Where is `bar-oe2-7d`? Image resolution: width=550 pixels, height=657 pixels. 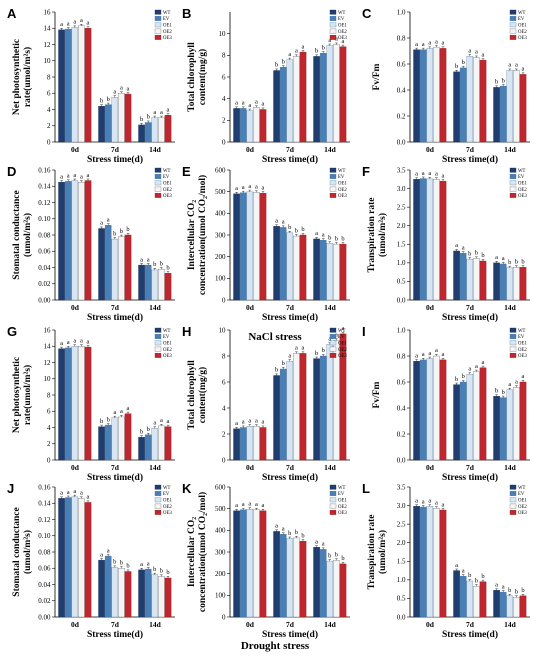 bar-oe2-7d is located at coordinates (476, 416).